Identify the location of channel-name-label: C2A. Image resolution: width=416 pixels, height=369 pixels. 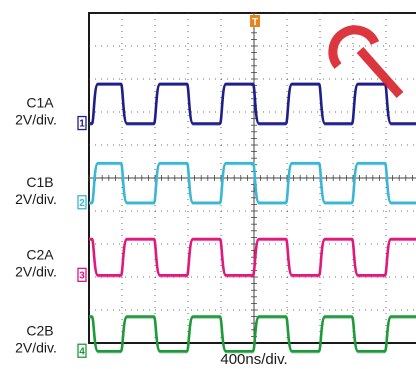
(40, 254).